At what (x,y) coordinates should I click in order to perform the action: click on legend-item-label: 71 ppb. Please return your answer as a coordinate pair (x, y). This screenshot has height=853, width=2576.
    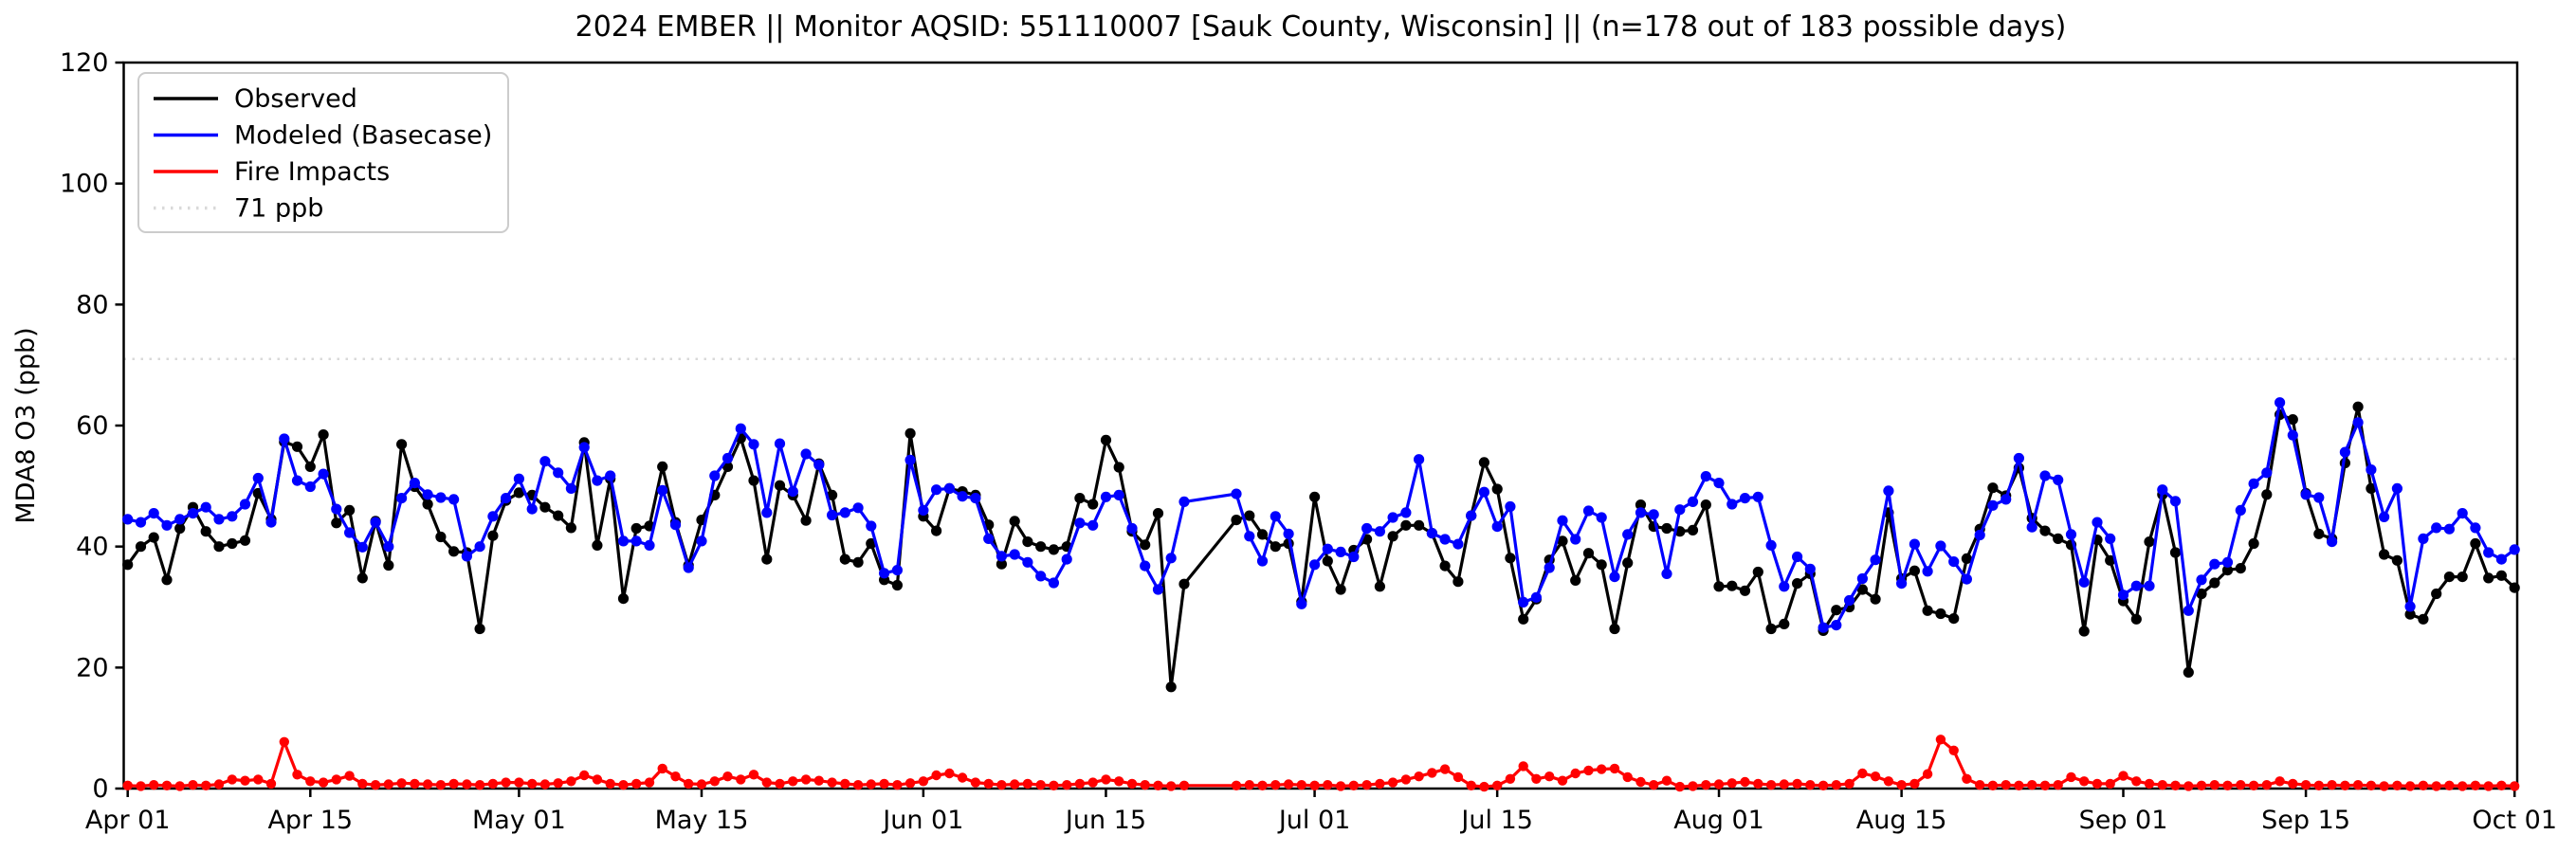
    Looking at the image, I should click on (278, 209).